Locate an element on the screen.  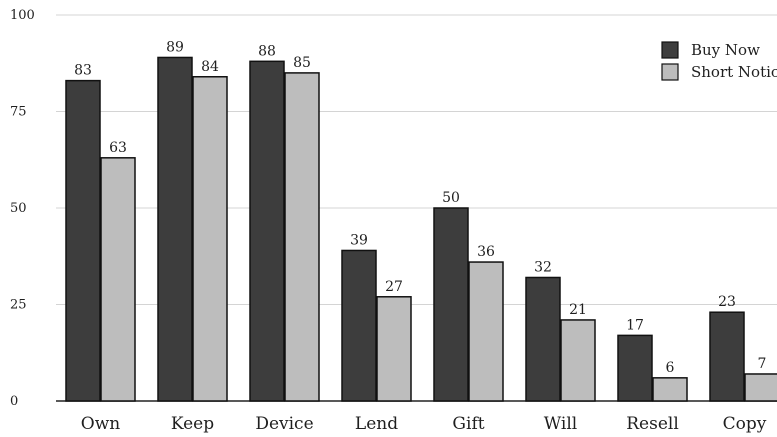
bar-lend-short-notice is located at coordinates (394, 349).